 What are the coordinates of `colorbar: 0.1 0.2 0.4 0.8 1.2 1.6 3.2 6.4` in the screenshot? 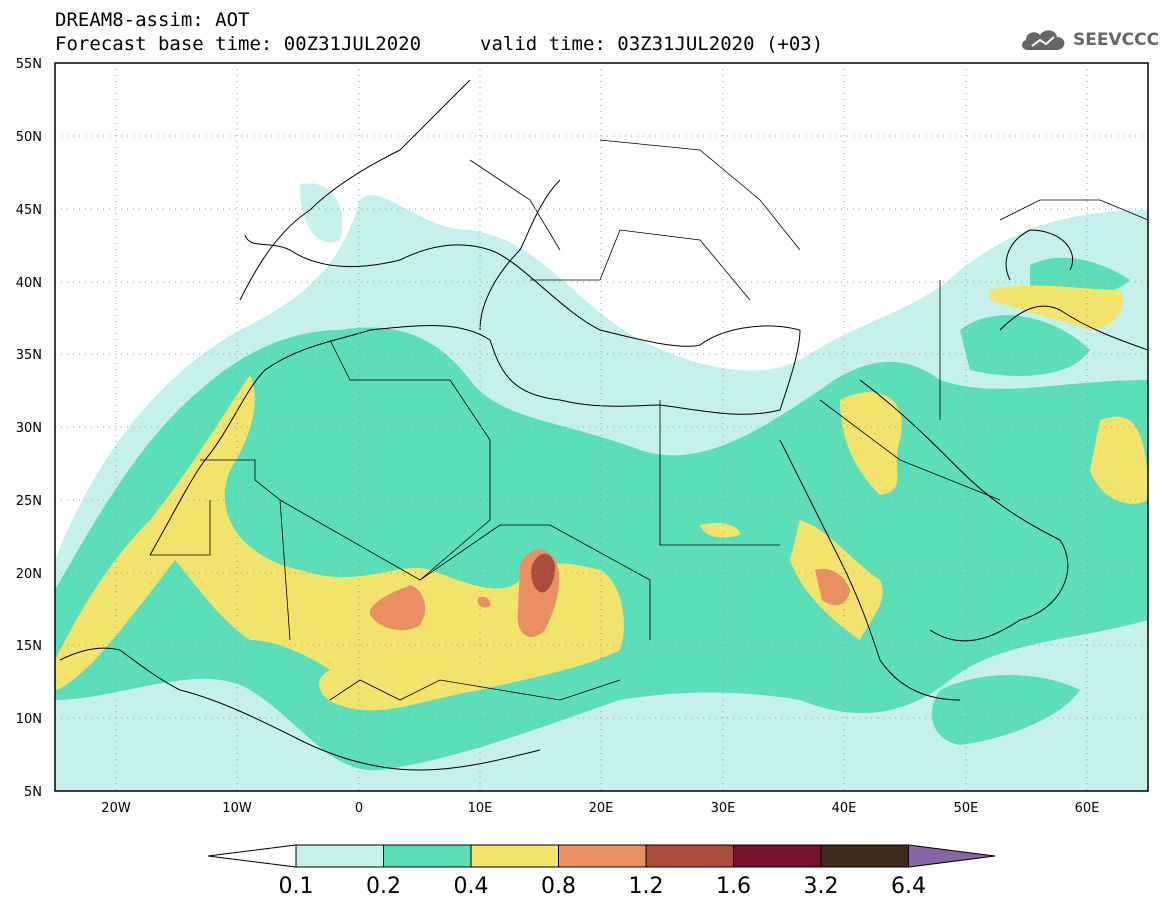 It's located at (601, 871).